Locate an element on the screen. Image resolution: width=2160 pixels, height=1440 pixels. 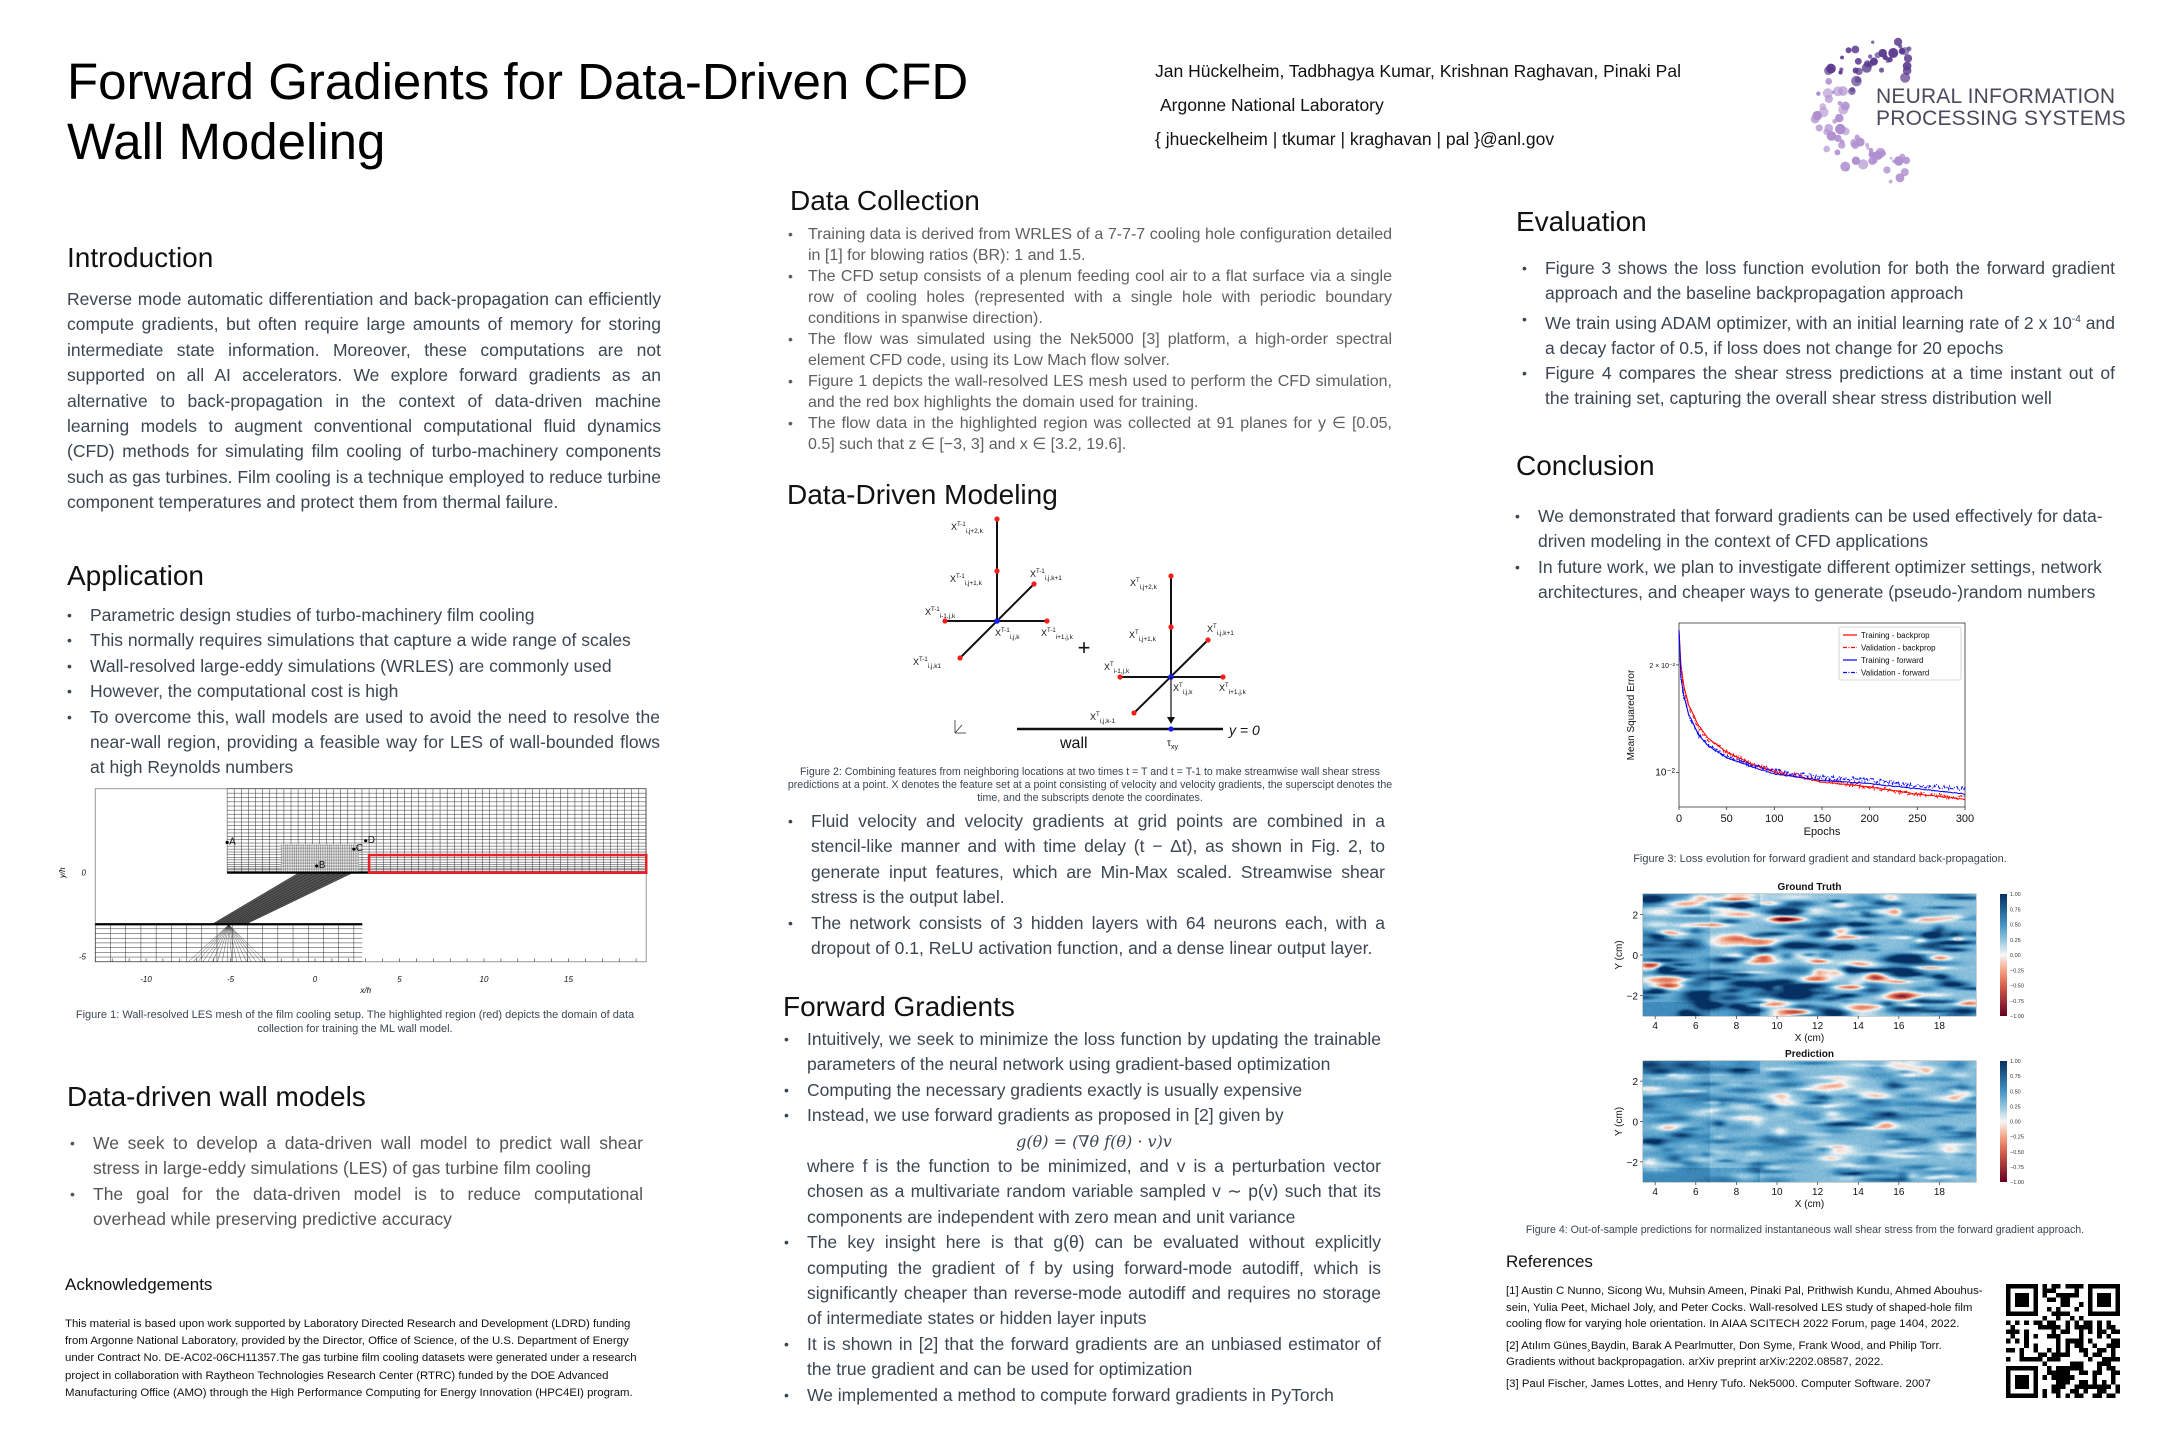
highlight-region-box is located at coordinates (507, 863).